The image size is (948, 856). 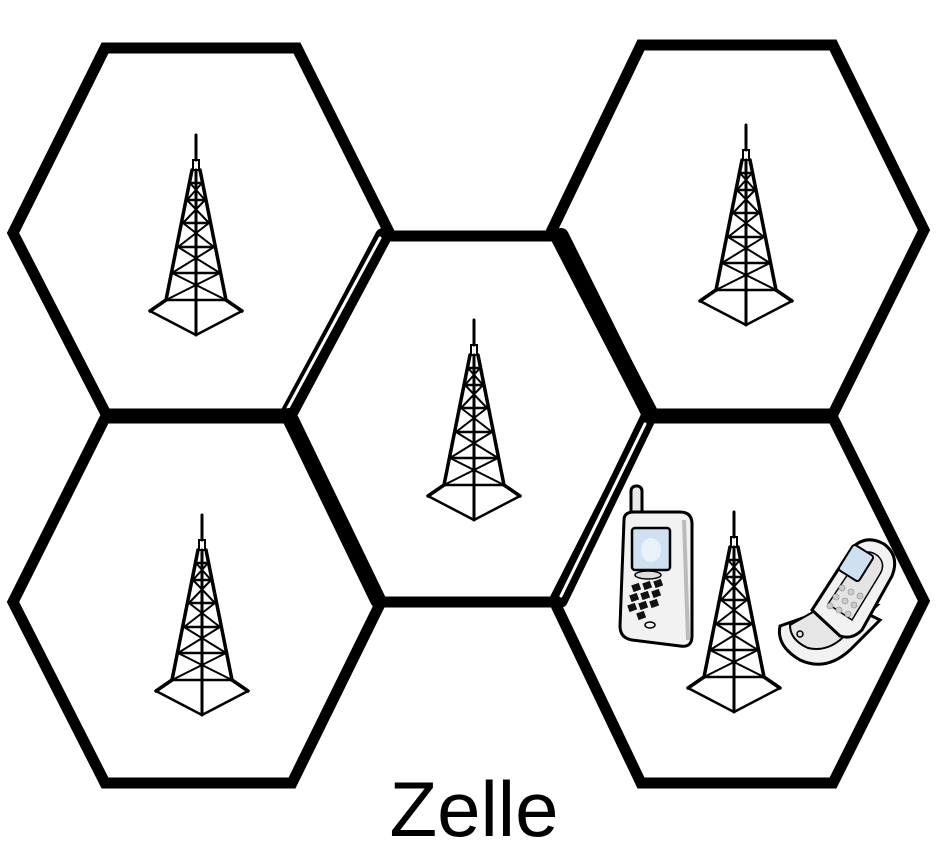 I want to click on diagram-caption: Zelle, so click(x=474, y=809).